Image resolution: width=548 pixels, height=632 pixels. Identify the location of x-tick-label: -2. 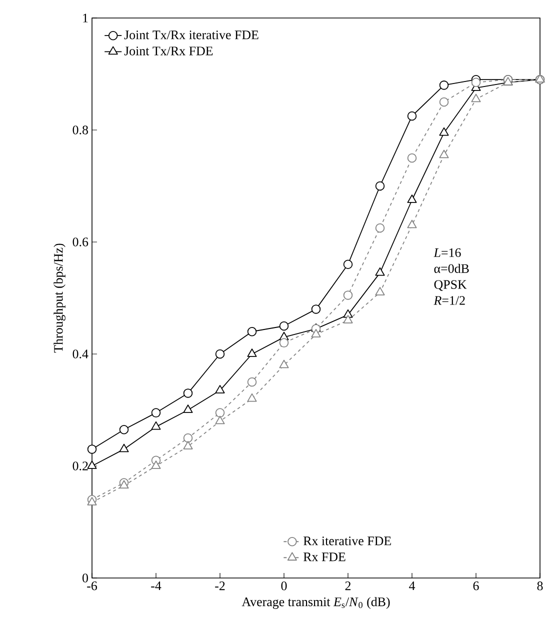
(220, 586).